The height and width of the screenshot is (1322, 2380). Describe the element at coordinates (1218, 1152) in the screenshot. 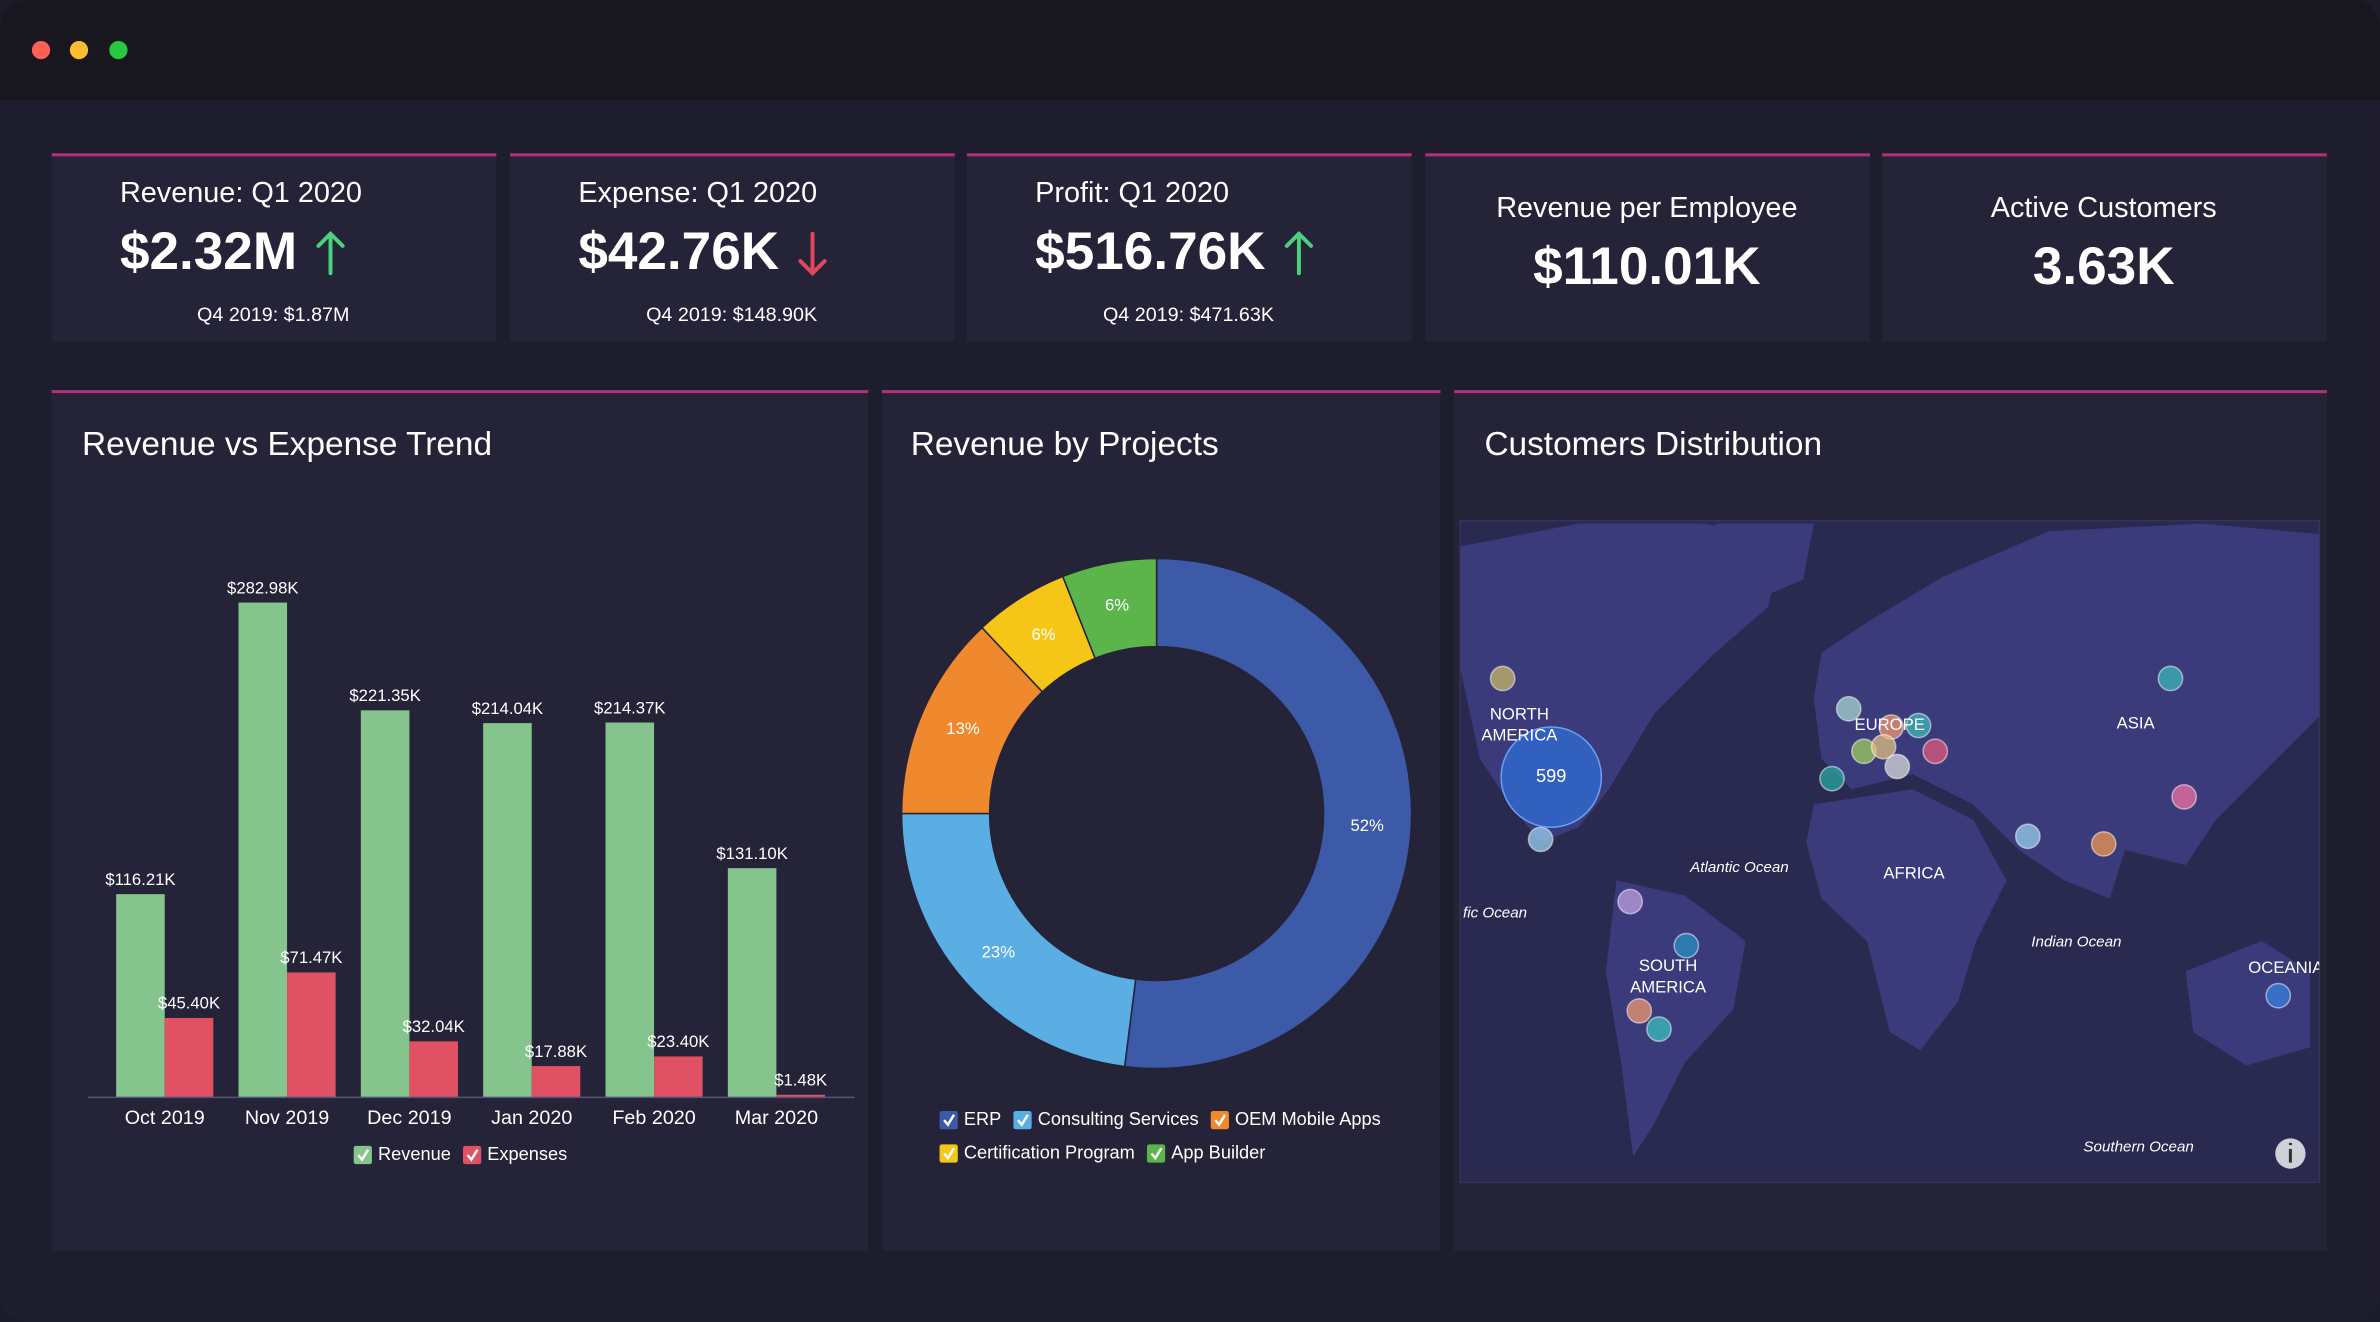

I see `legend-entry: App Builder` at that location.